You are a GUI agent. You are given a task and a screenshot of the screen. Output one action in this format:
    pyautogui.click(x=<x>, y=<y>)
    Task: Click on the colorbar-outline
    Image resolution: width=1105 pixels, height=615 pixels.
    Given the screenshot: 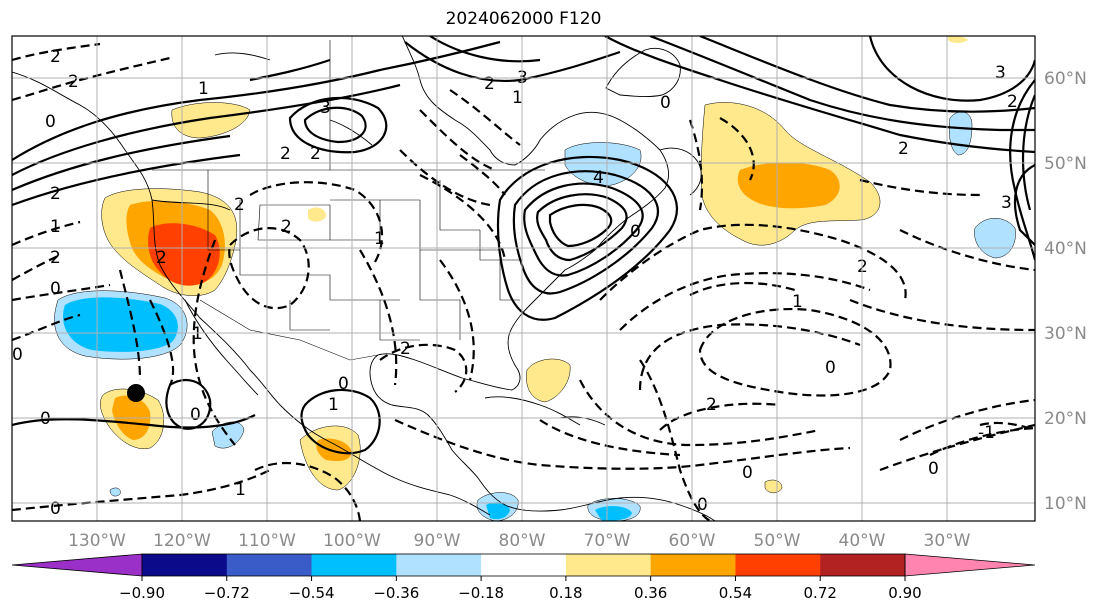 What is the action you would take?
    pyautogui.click(x=523, y=565)
    